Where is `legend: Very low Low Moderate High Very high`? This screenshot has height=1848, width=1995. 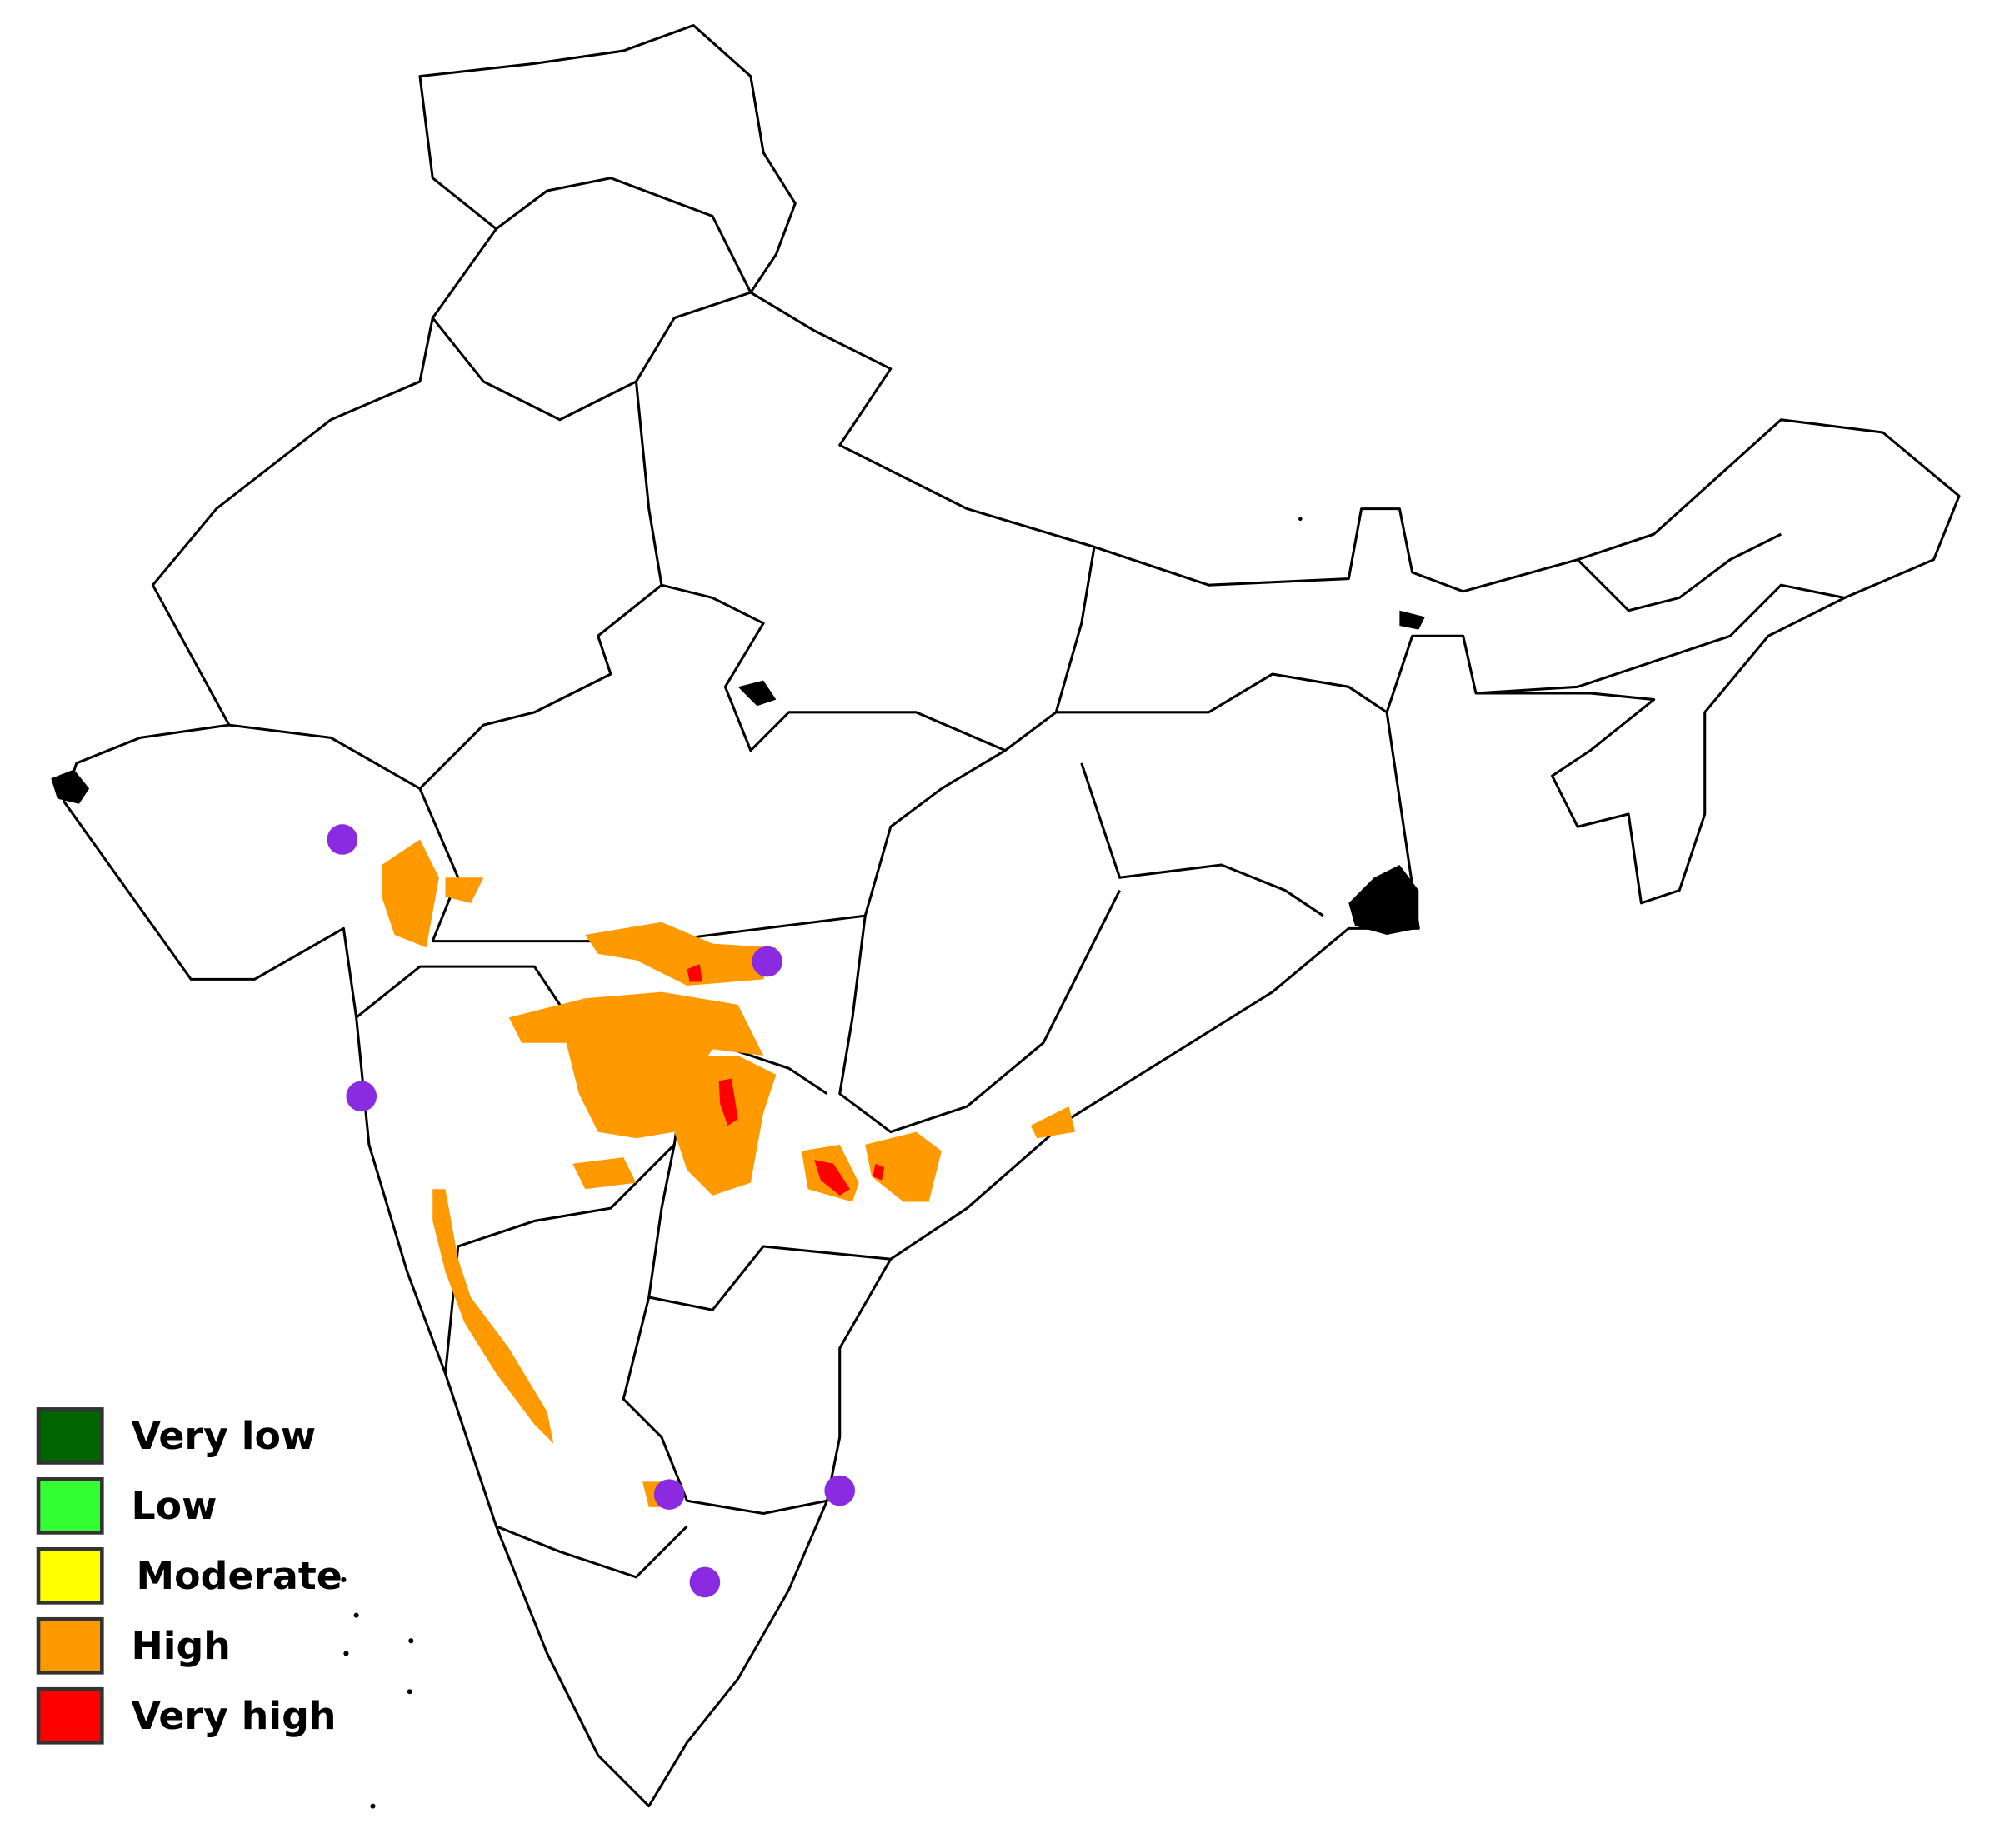 legend: Very low Low Moderate High Very high is located at coordinates (189, 1576).